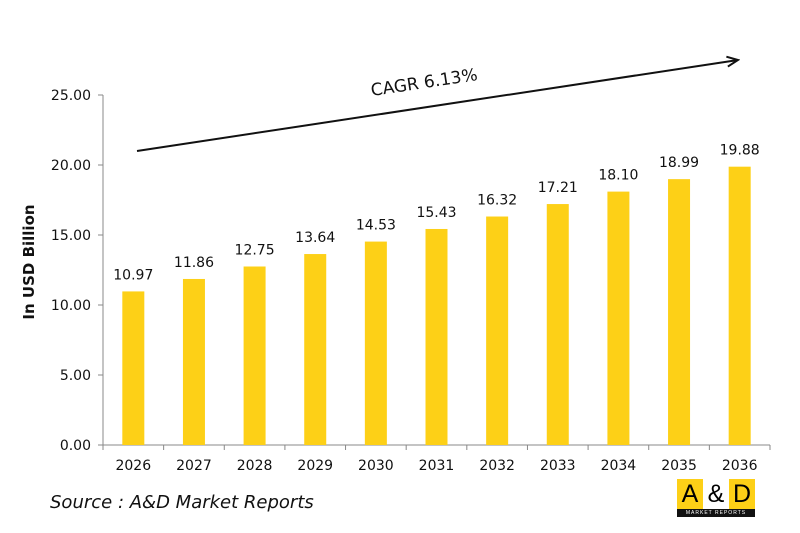 The image size is (800, 533). I want to click on data-label: 19.88, so click(740, 151).